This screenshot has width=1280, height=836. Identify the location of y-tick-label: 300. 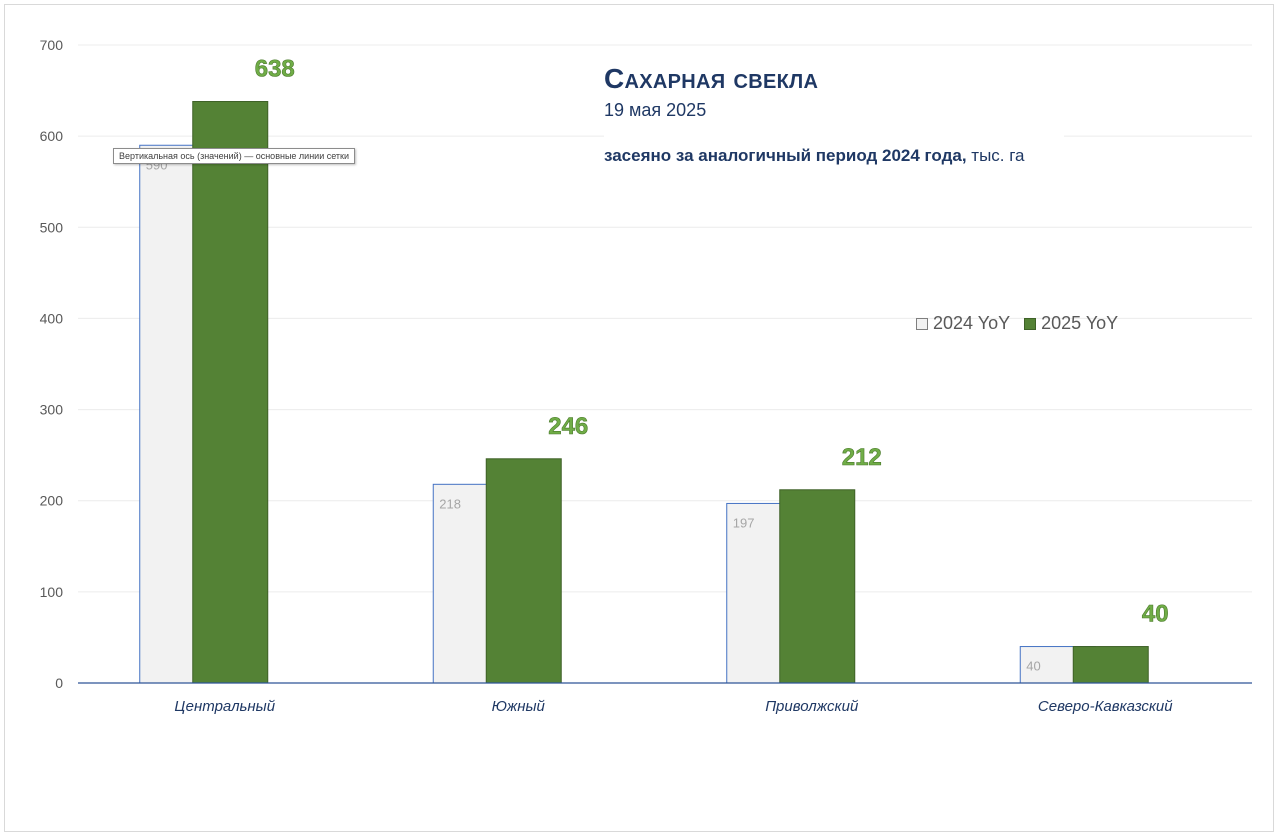
(52, 410).